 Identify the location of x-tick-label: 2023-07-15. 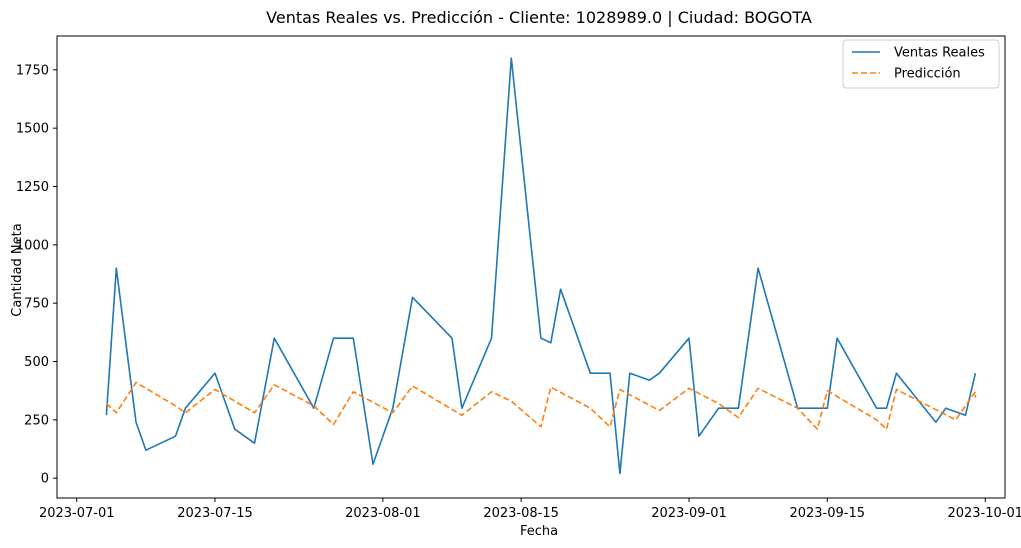
(215, 513).